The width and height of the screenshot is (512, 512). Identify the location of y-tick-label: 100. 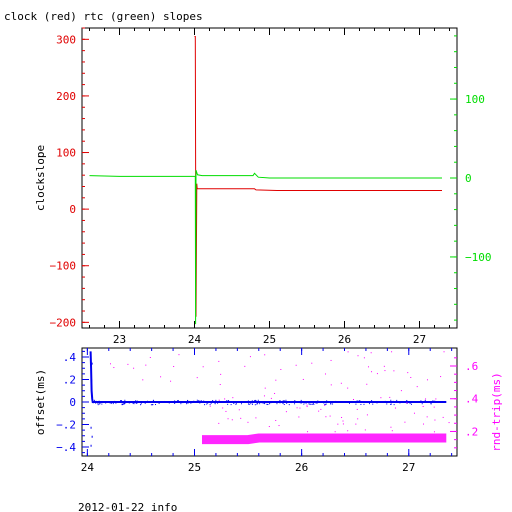
(66, 153).